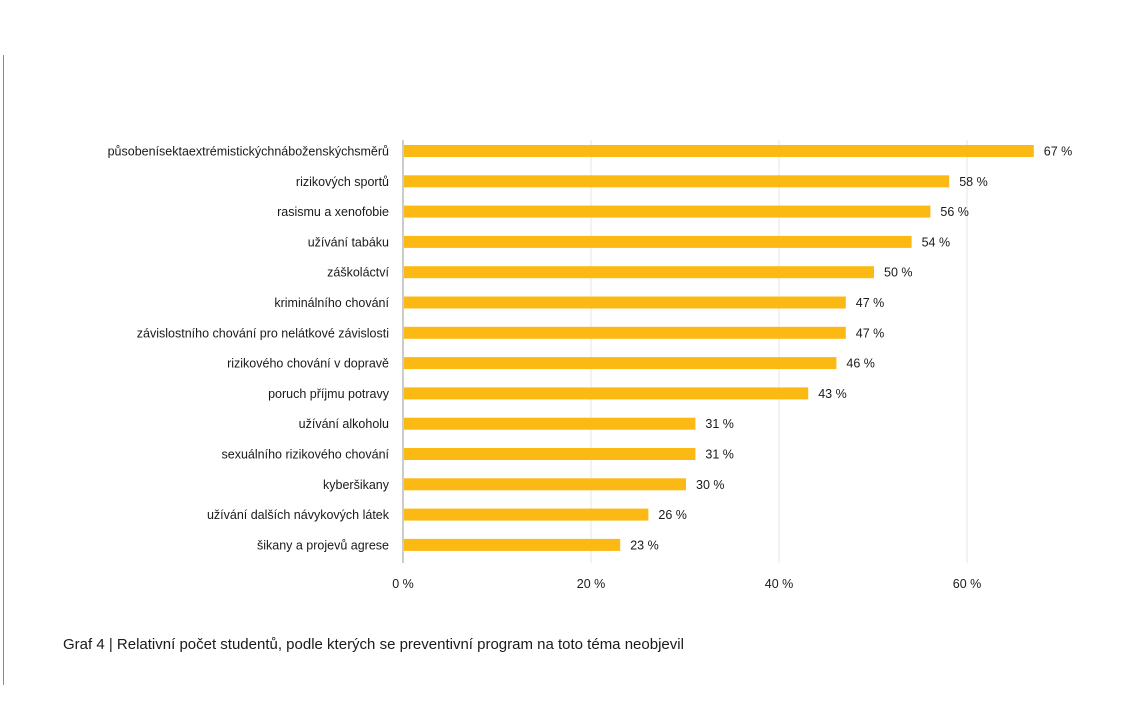 Image resolution: width=1123 pixels, height=718 pixels. I want to click on bar-value-label: 46 %, so click(860, 364).